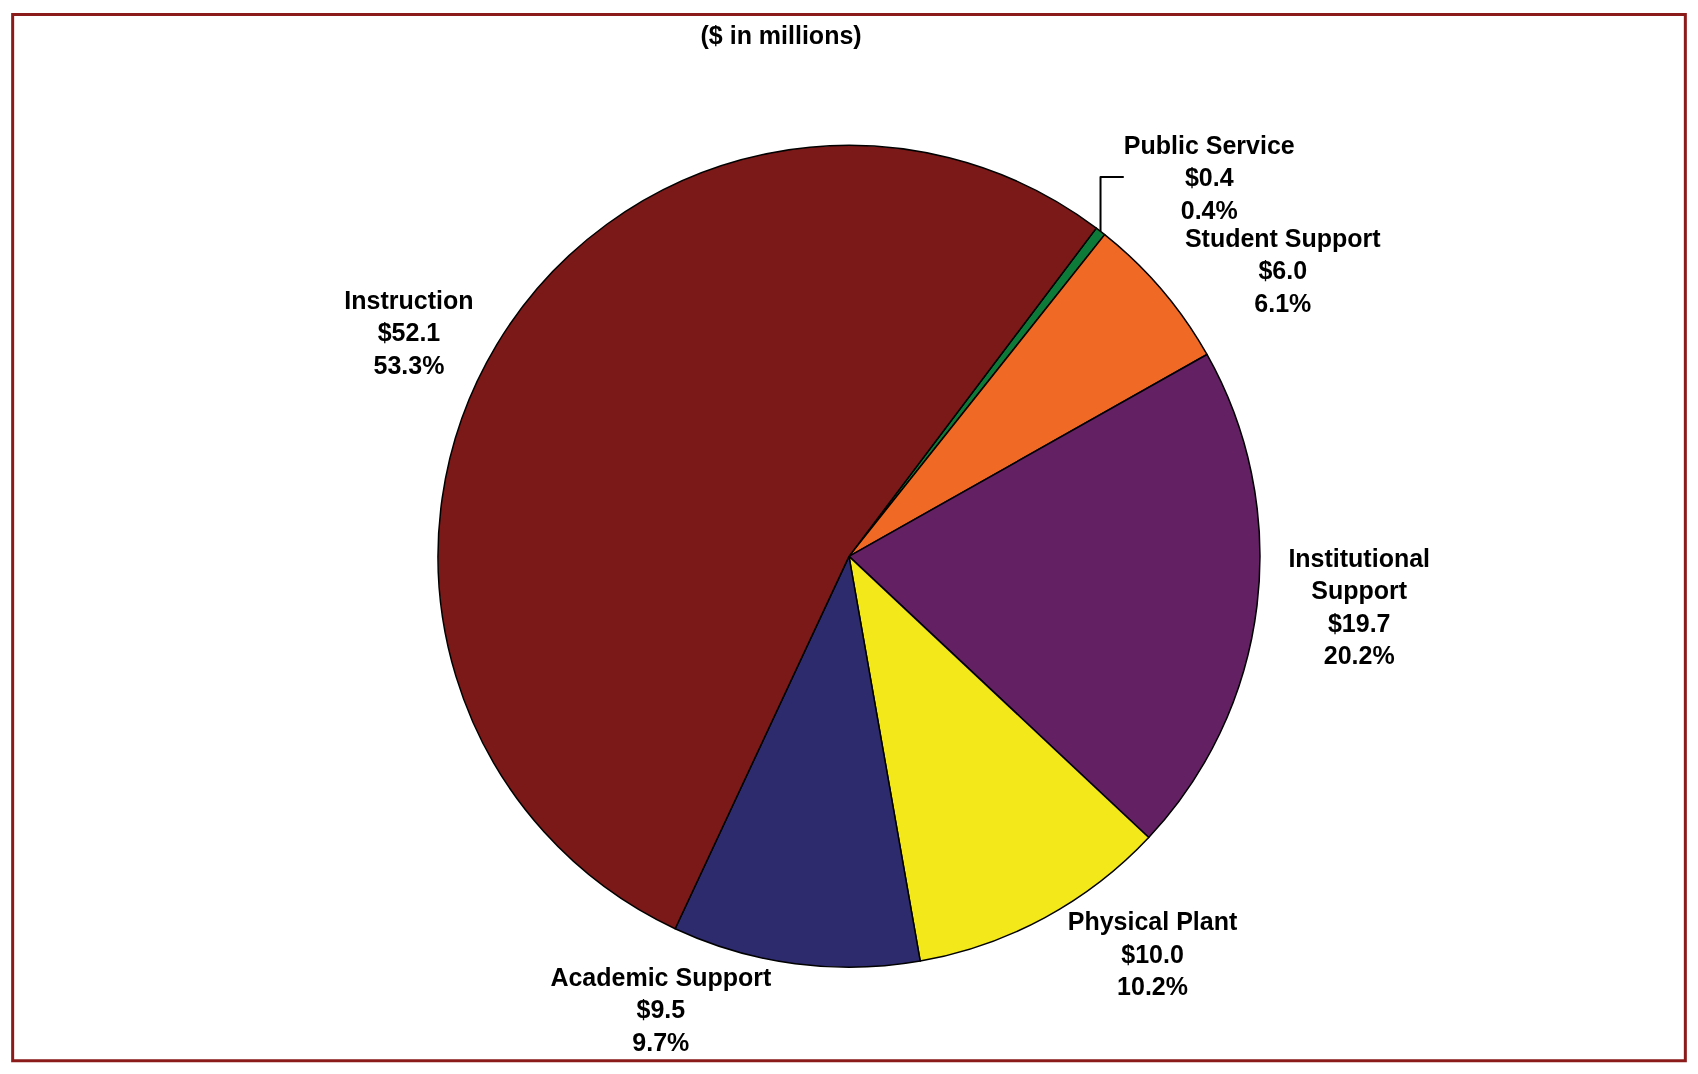 The width and height of the screenshot is (1698, 1074). I want to click on chart-title: ($ in millions), so click(781, 35).